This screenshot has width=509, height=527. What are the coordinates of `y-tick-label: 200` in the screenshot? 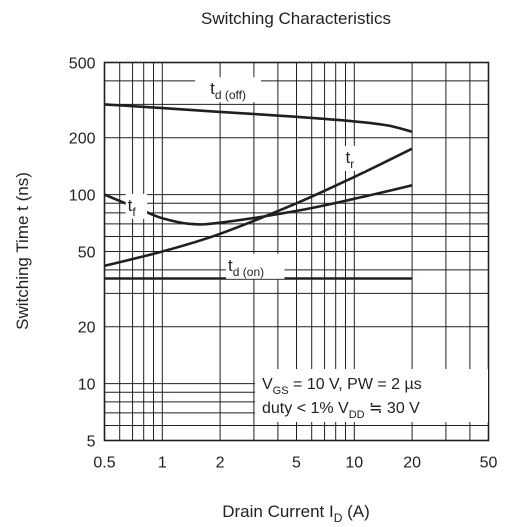 It's located at (82, 139).